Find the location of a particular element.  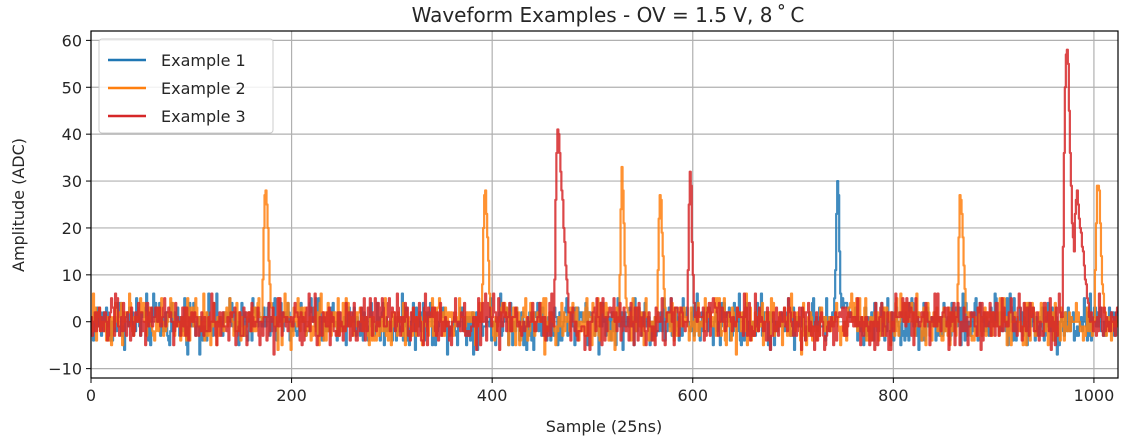

chart-title: Waveform Examples - OV = 1.5 V, 8 ˚ C is located at coordinates (608, 15).